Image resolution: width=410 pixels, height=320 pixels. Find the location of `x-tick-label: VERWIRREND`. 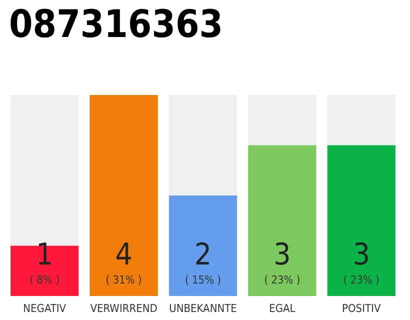

x-tick-label: VERWIRREND is located at coordinates (124, 308).